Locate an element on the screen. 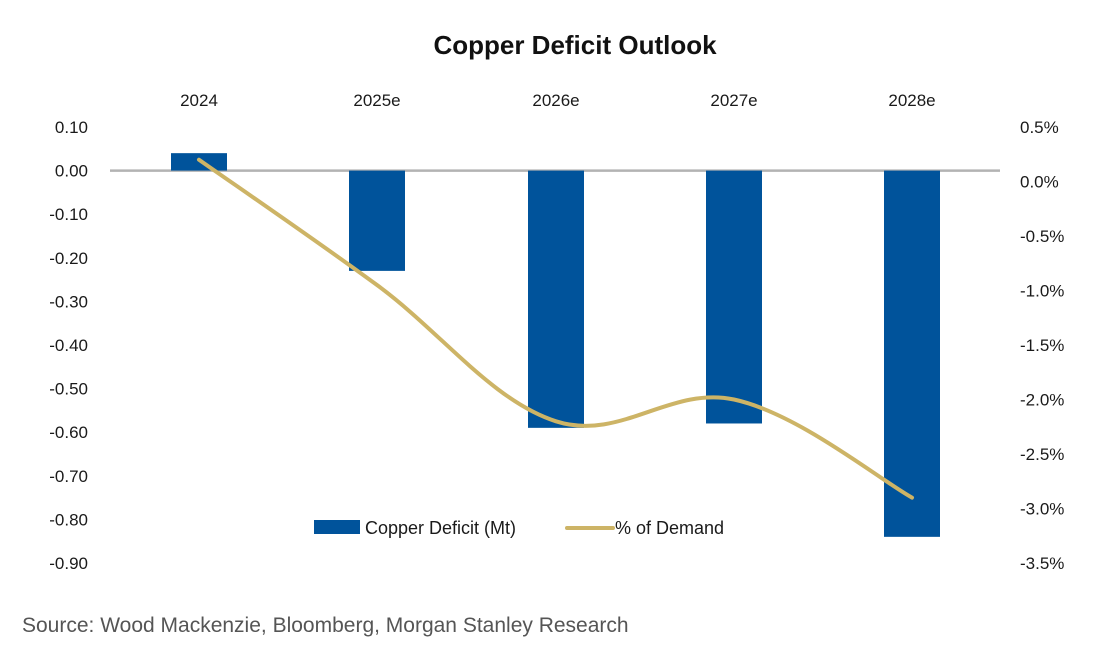 This screenshot has width=1113, height=669. right-tick-label: -3.0% is located at coordinates (1042, 509).